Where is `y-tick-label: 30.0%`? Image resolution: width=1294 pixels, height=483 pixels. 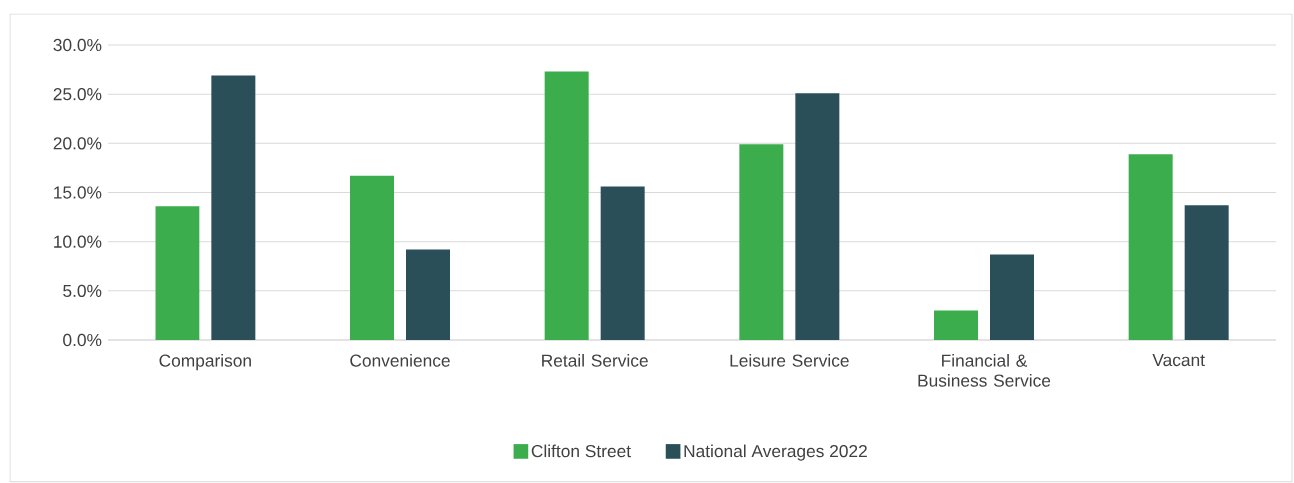 y-tick-label: 30.0% is located at coordinates (77, 45).